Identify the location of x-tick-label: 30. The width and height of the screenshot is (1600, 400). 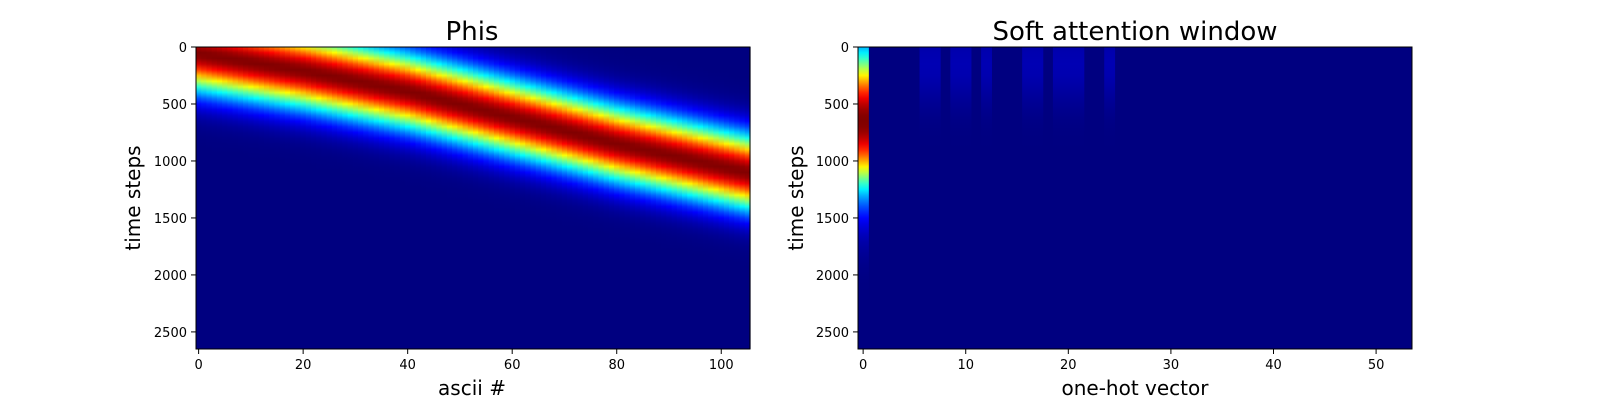
(1171, 365).